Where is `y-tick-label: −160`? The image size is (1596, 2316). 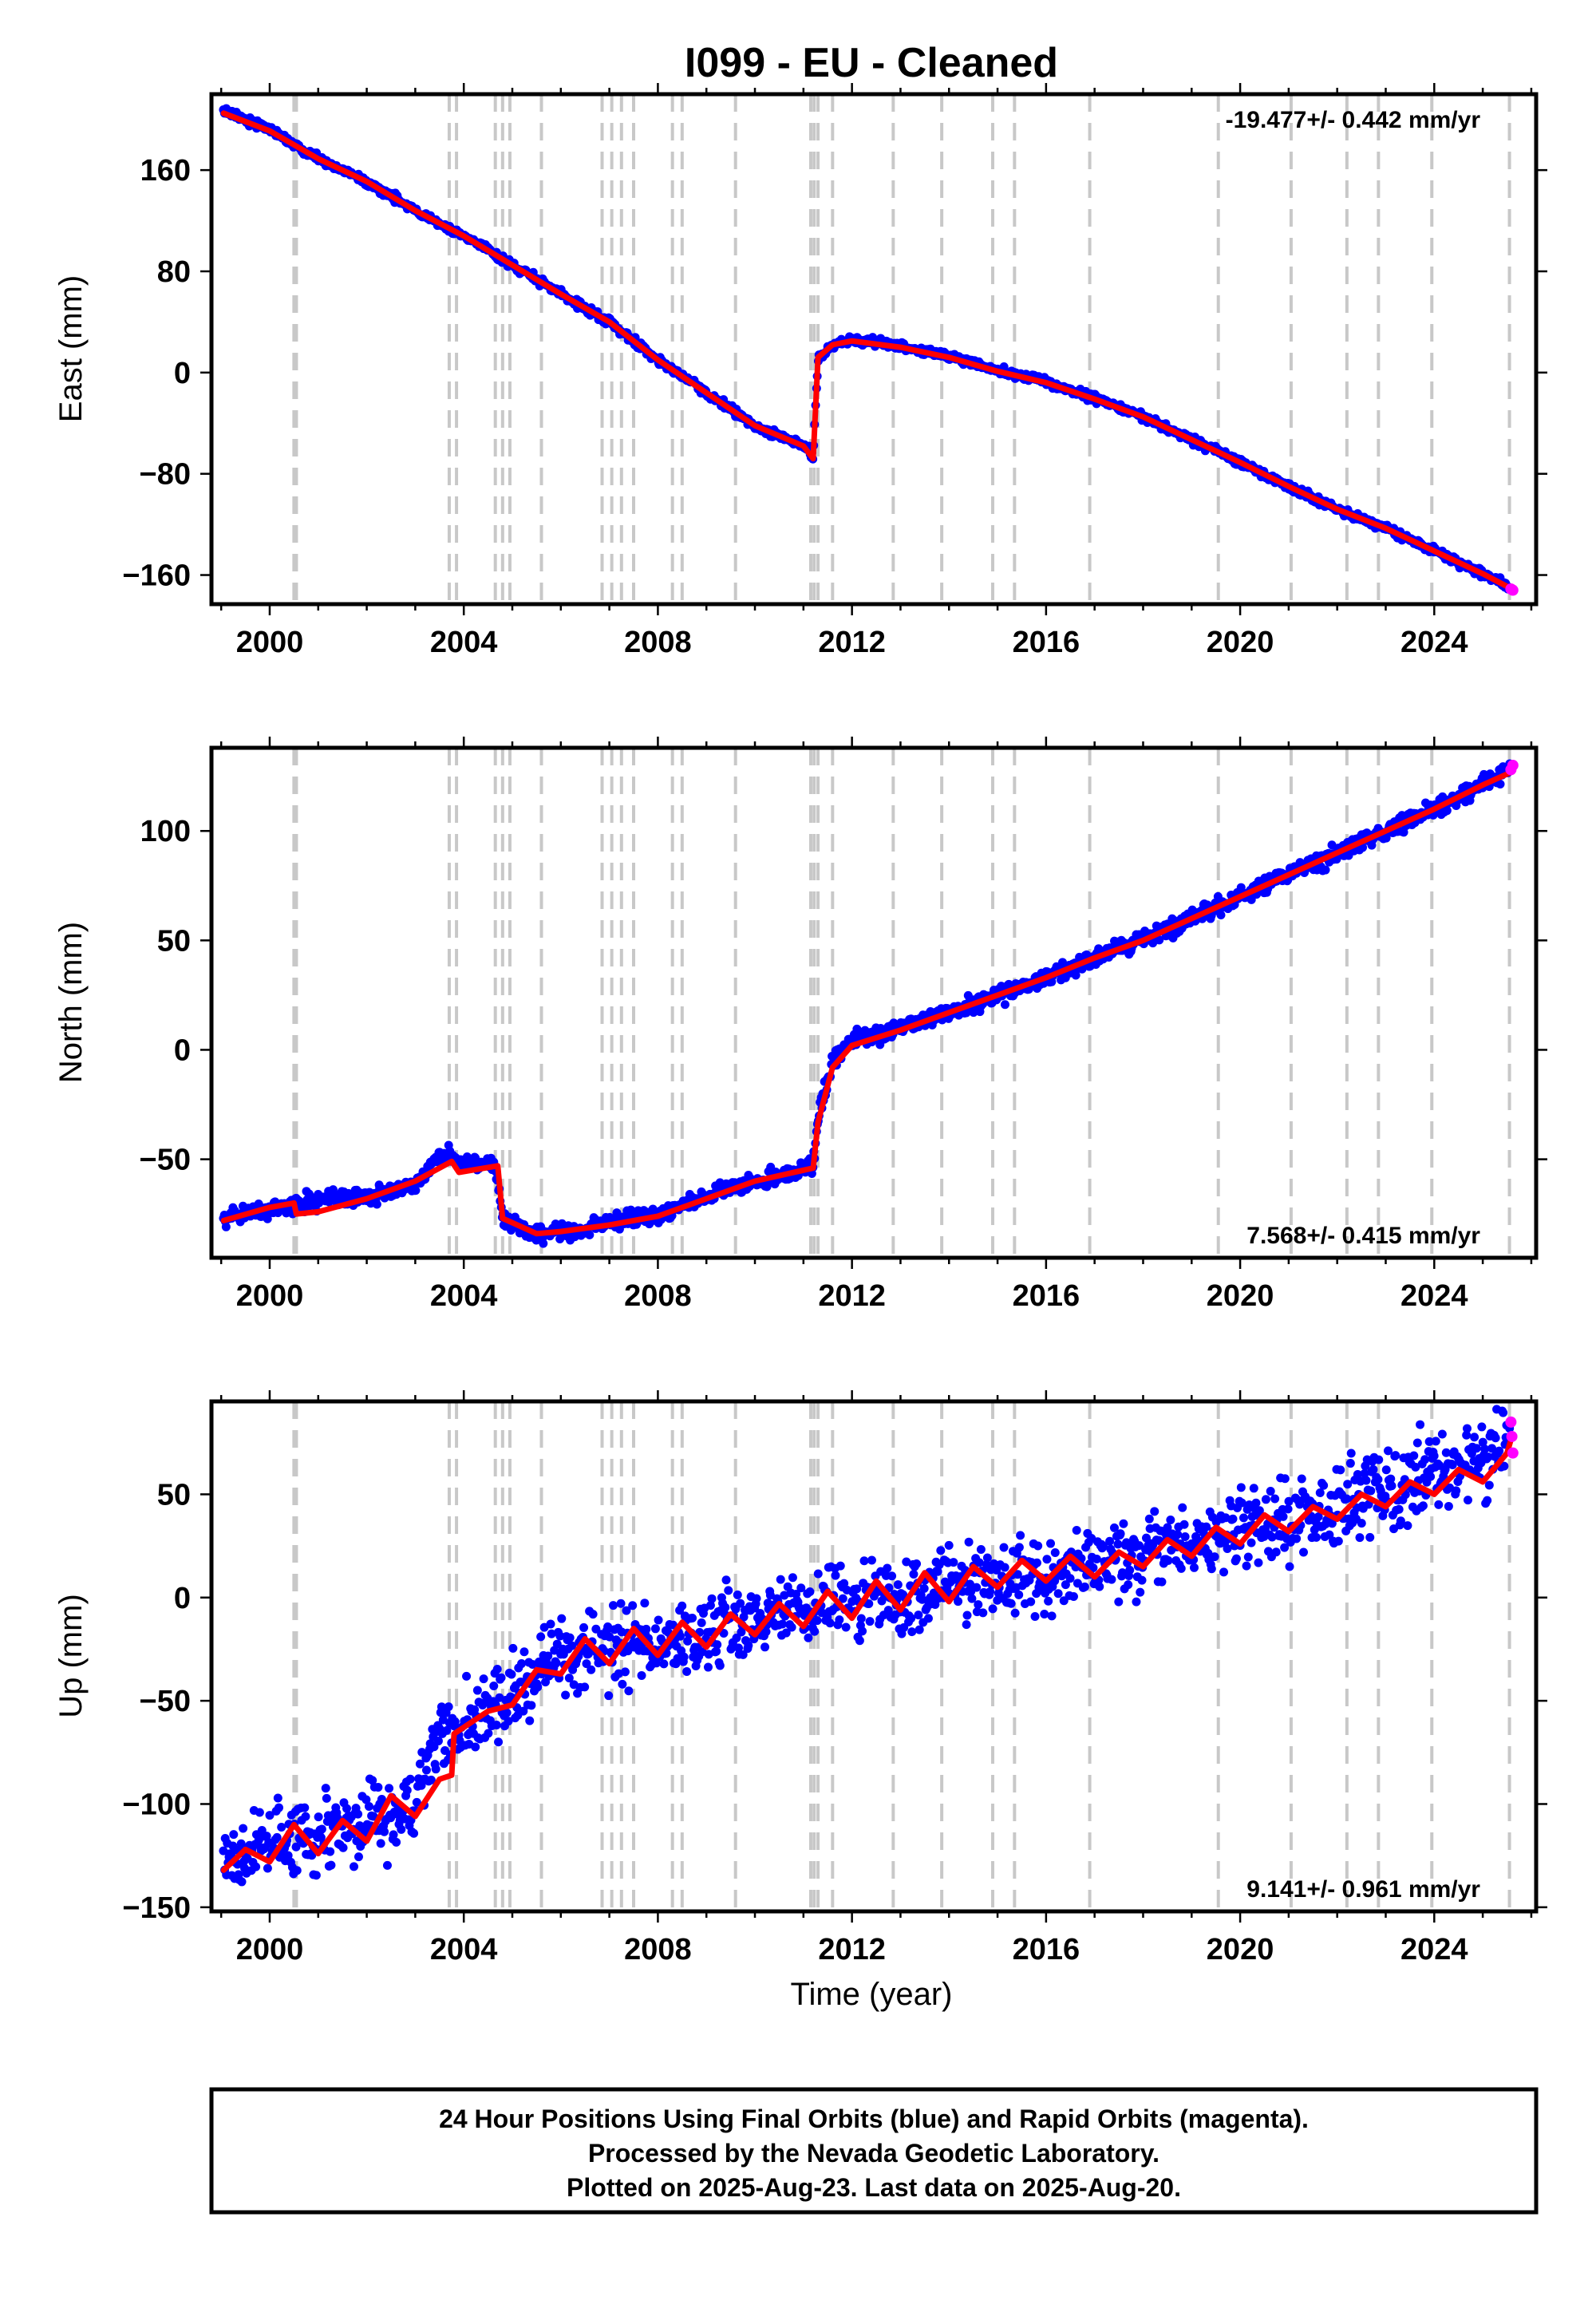
y-tick-label: −160 is located at coordinates (156, 576).